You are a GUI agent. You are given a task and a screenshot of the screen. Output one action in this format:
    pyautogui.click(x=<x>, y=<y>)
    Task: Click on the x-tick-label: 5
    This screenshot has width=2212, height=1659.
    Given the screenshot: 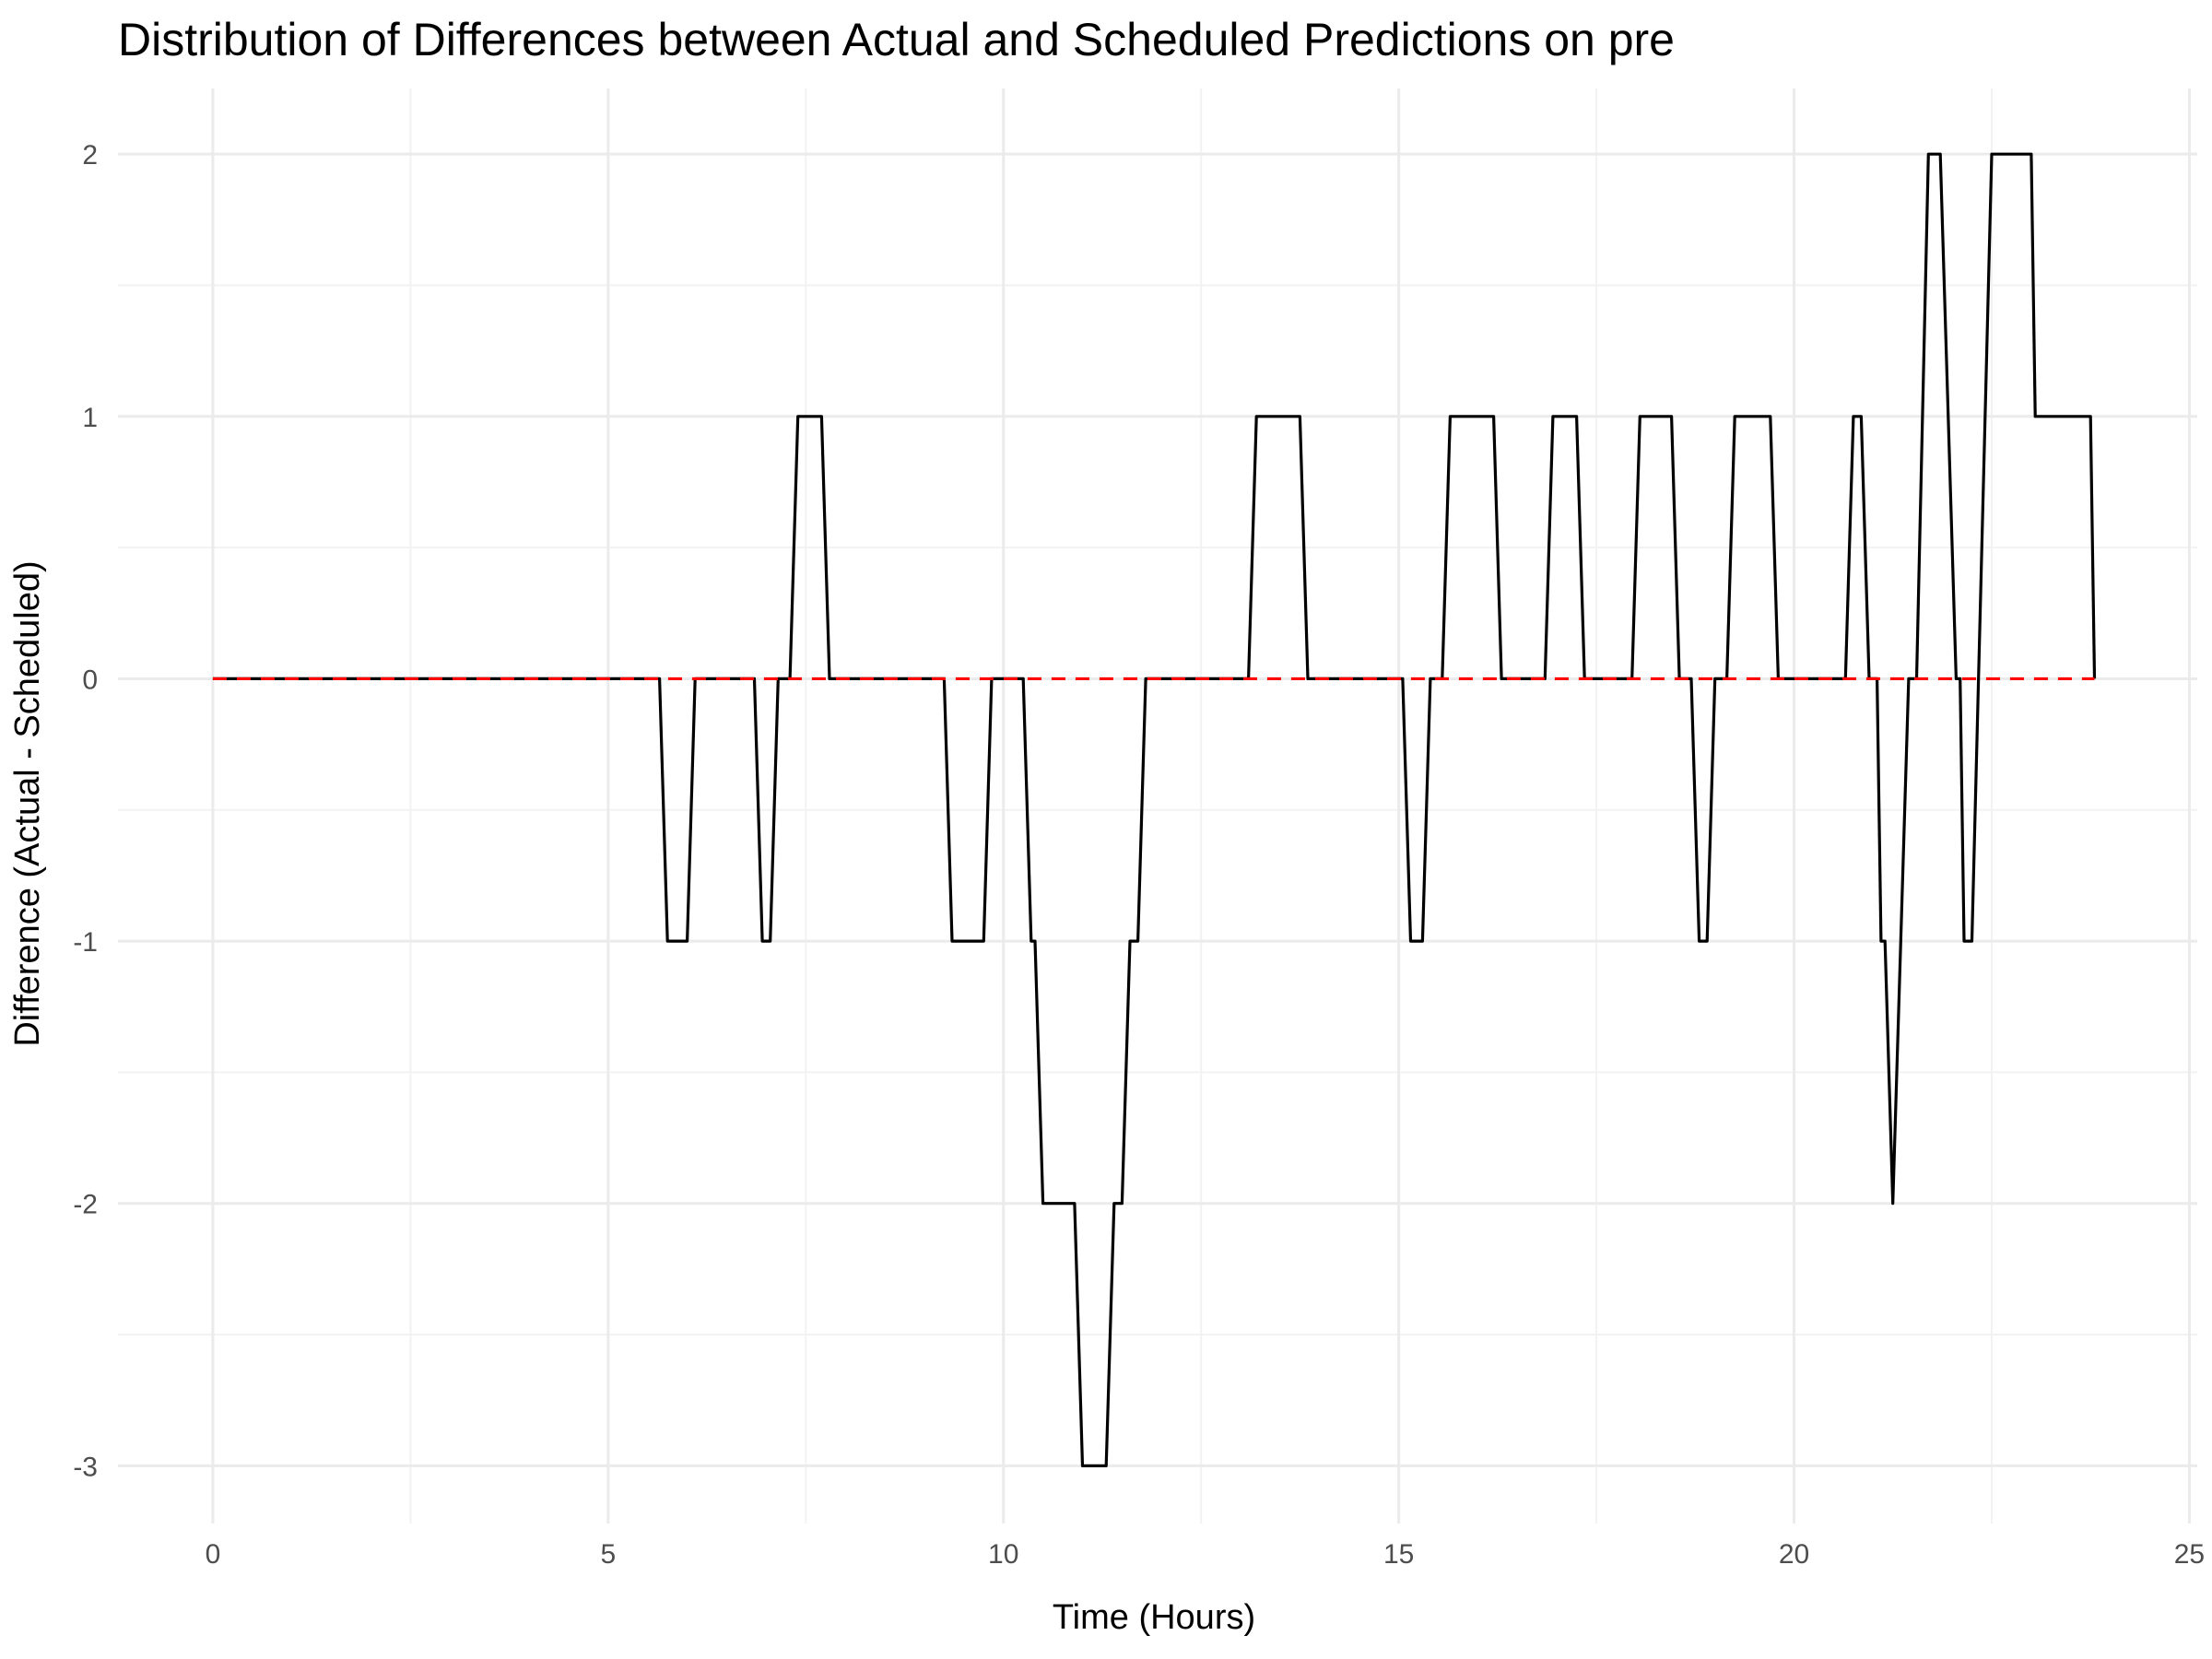 What is the action you would take?
    pyautogui.click(x=608, y=1554)
    